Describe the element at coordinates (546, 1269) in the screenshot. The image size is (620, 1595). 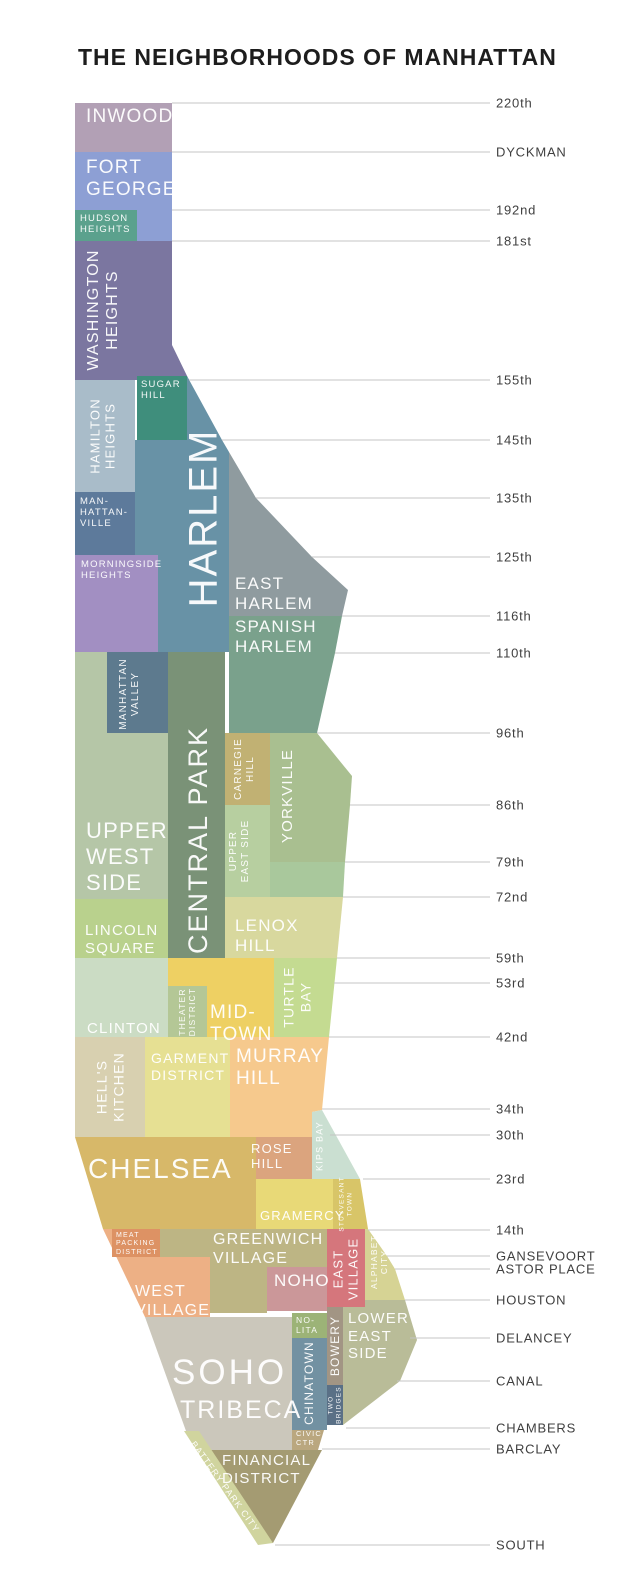
I see `street-label-astor-place: ASTOR PLACE` at that location.